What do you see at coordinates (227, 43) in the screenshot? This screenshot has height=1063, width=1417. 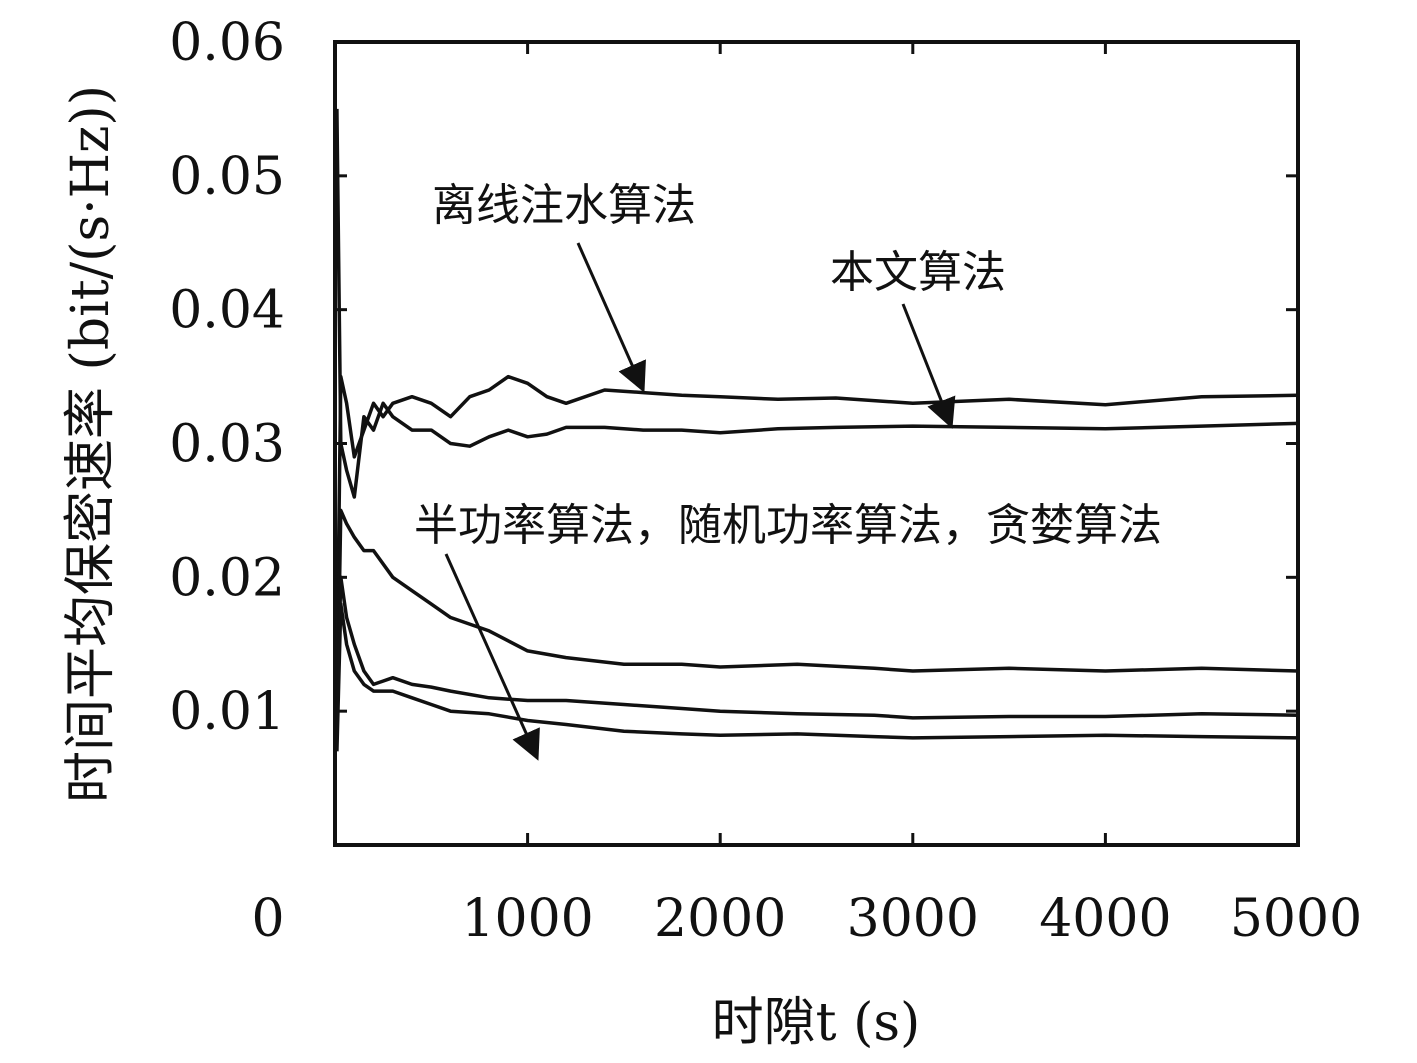 I see `y-tick-label: 0.06` at bounding box center [227, 43].